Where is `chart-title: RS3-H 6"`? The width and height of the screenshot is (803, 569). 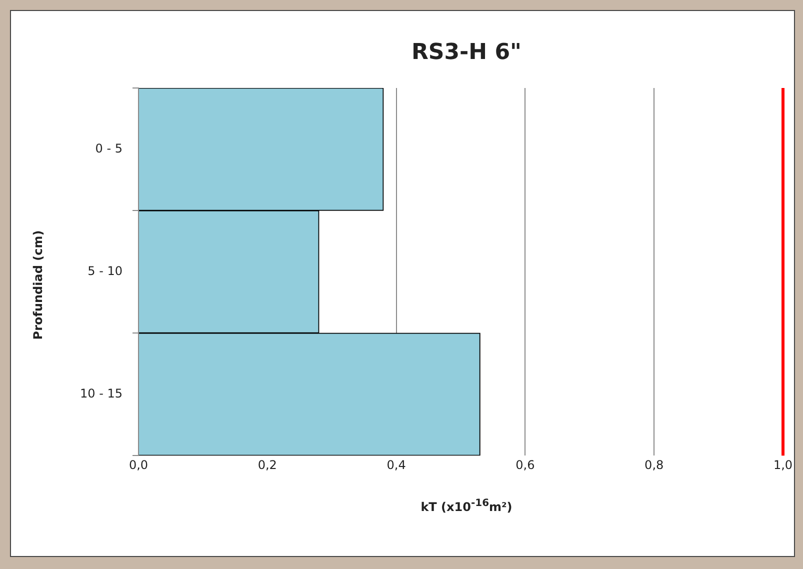
chart-title: RS3-H 6" is located at coordinates (466, 52).